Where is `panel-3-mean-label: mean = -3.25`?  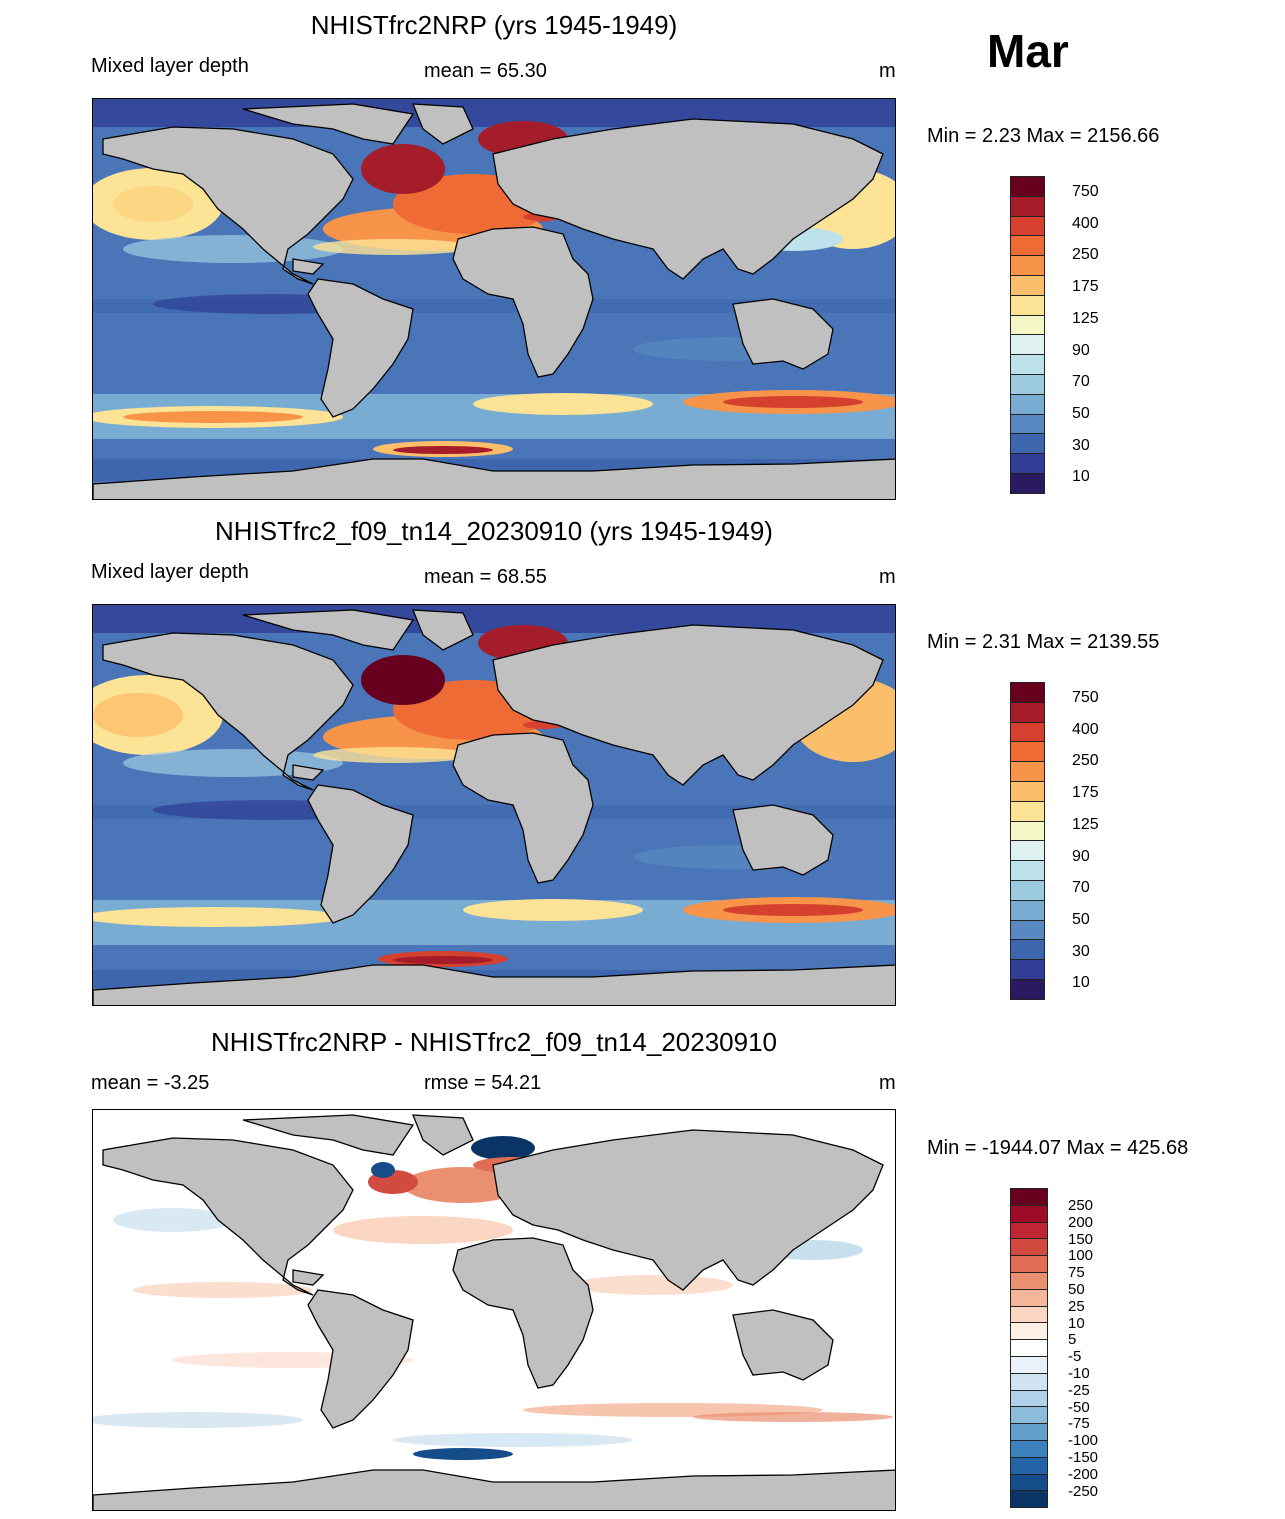
panel-3-mean-label: mean = -3.25 is located at coordinates (150, 1083).